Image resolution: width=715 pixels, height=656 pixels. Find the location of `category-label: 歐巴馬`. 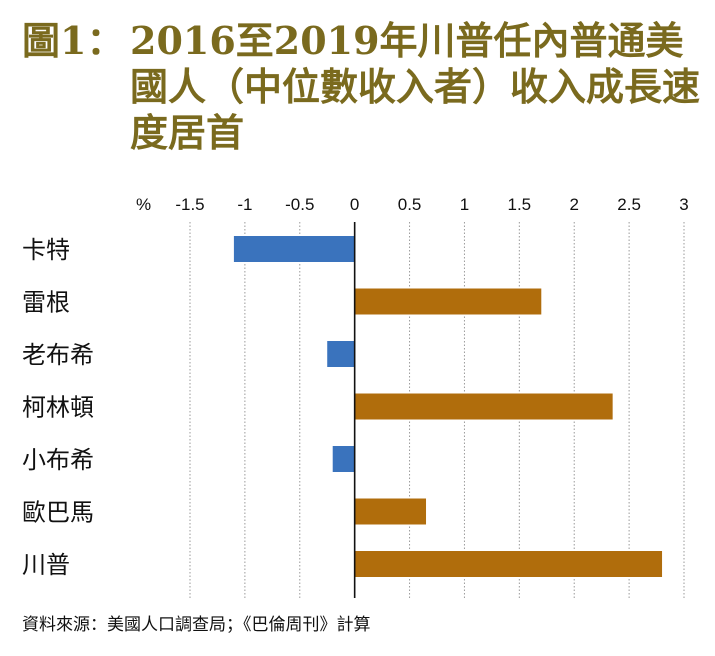

category-label: 歐巴馬 is located at coordinates (58, 513).